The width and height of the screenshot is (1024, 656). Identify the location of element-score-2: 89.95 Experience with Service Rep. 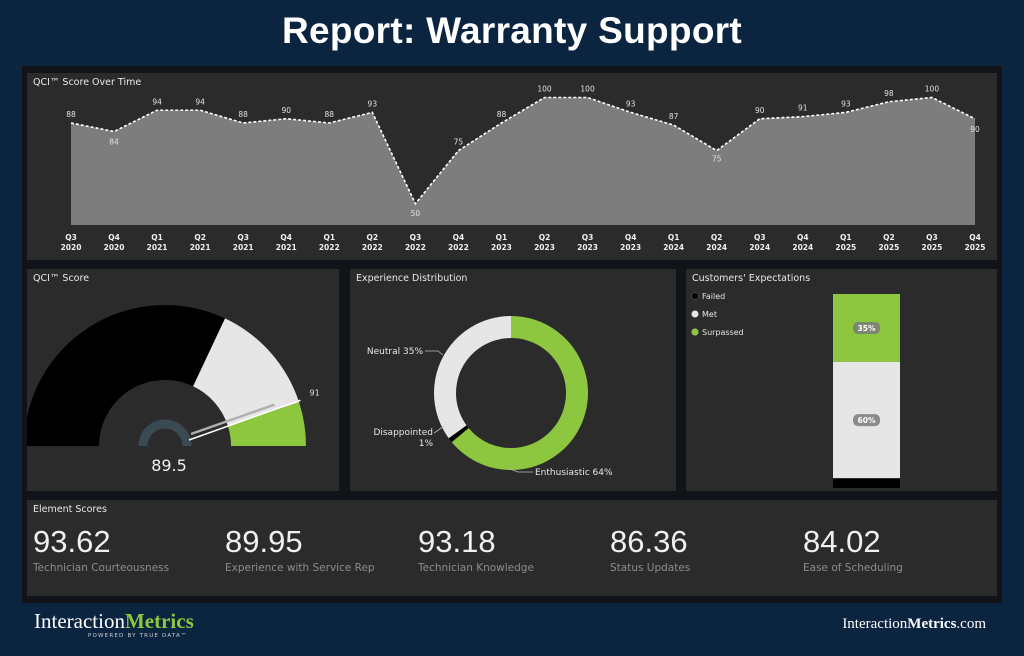
(300, 549).